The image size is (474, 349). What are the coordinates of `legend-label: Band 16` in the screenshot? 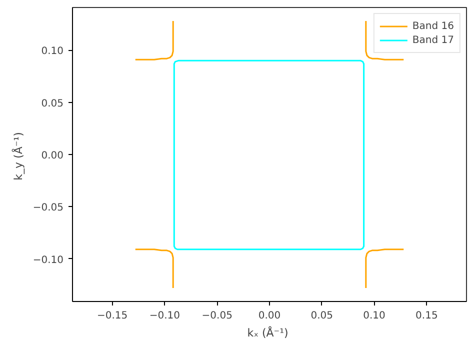 It's located at (433, 26).